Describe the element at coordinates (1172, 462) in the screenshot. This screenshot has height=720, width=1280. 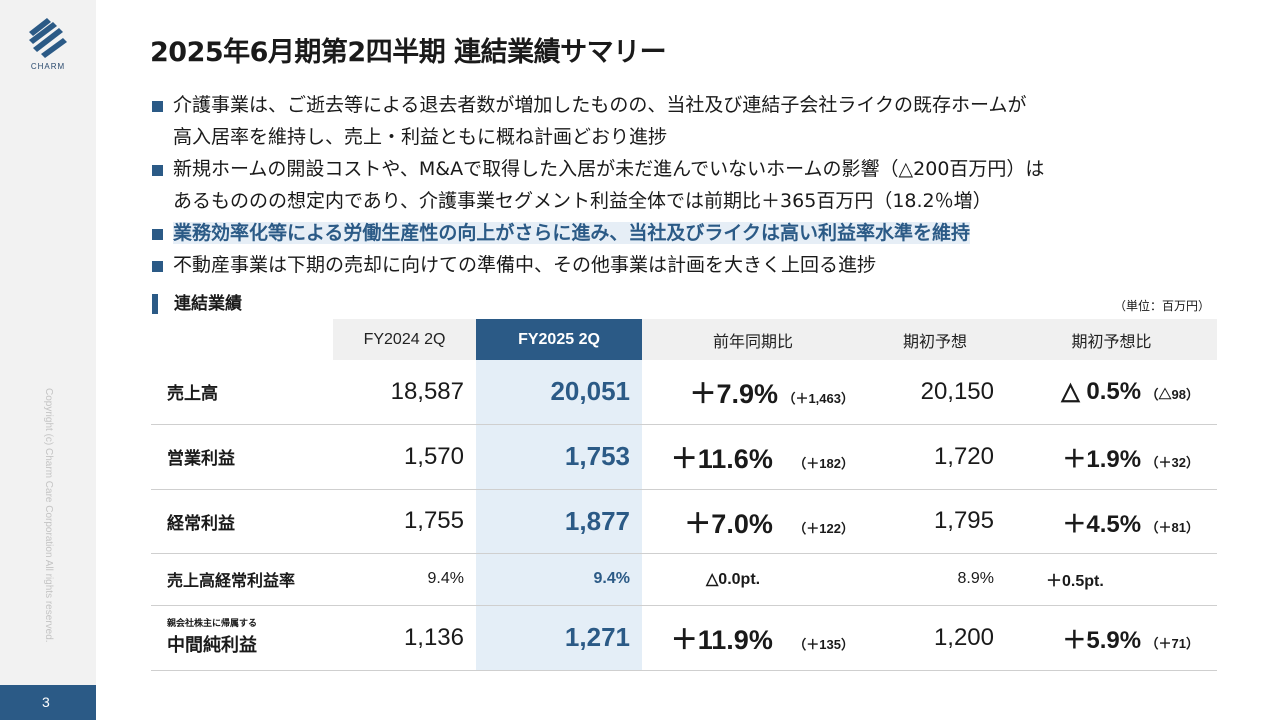
I see `vs-plan-amount: （＋32）` at that location.